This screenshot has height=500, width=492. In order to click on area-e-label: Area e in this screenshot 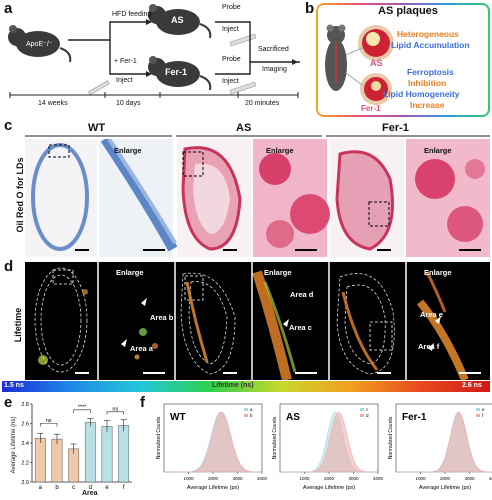, I will do `click(431, 314)`.